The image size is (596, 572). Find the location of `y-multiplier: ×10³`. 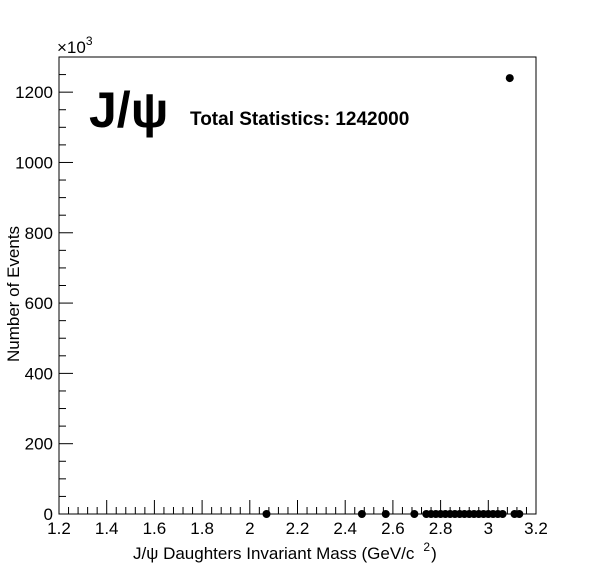

y-multiplier: ×10³ is located at coordinates (75, 45).